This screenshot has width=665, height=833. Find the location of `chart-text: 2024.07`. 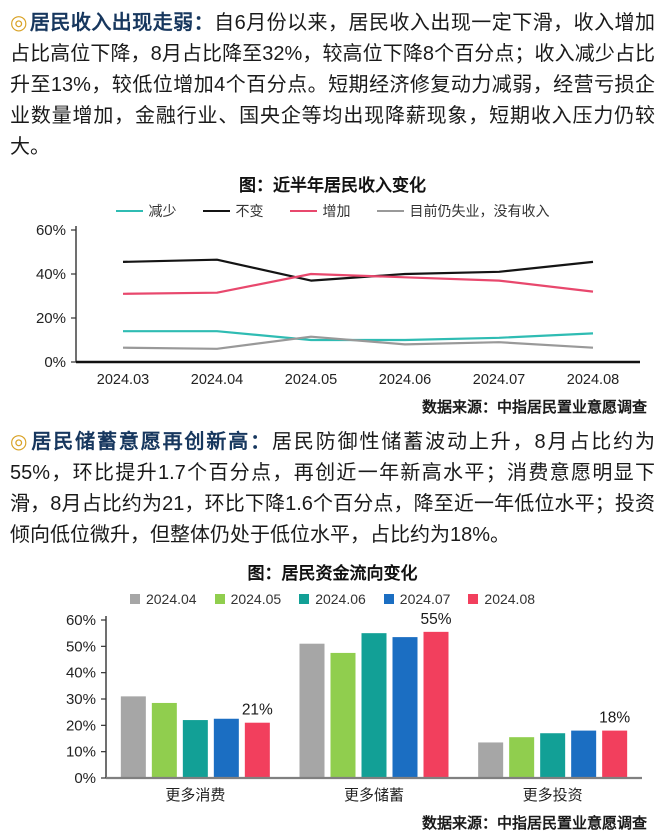

chart-text: 2024.07 is located at coordinates (499, 380).